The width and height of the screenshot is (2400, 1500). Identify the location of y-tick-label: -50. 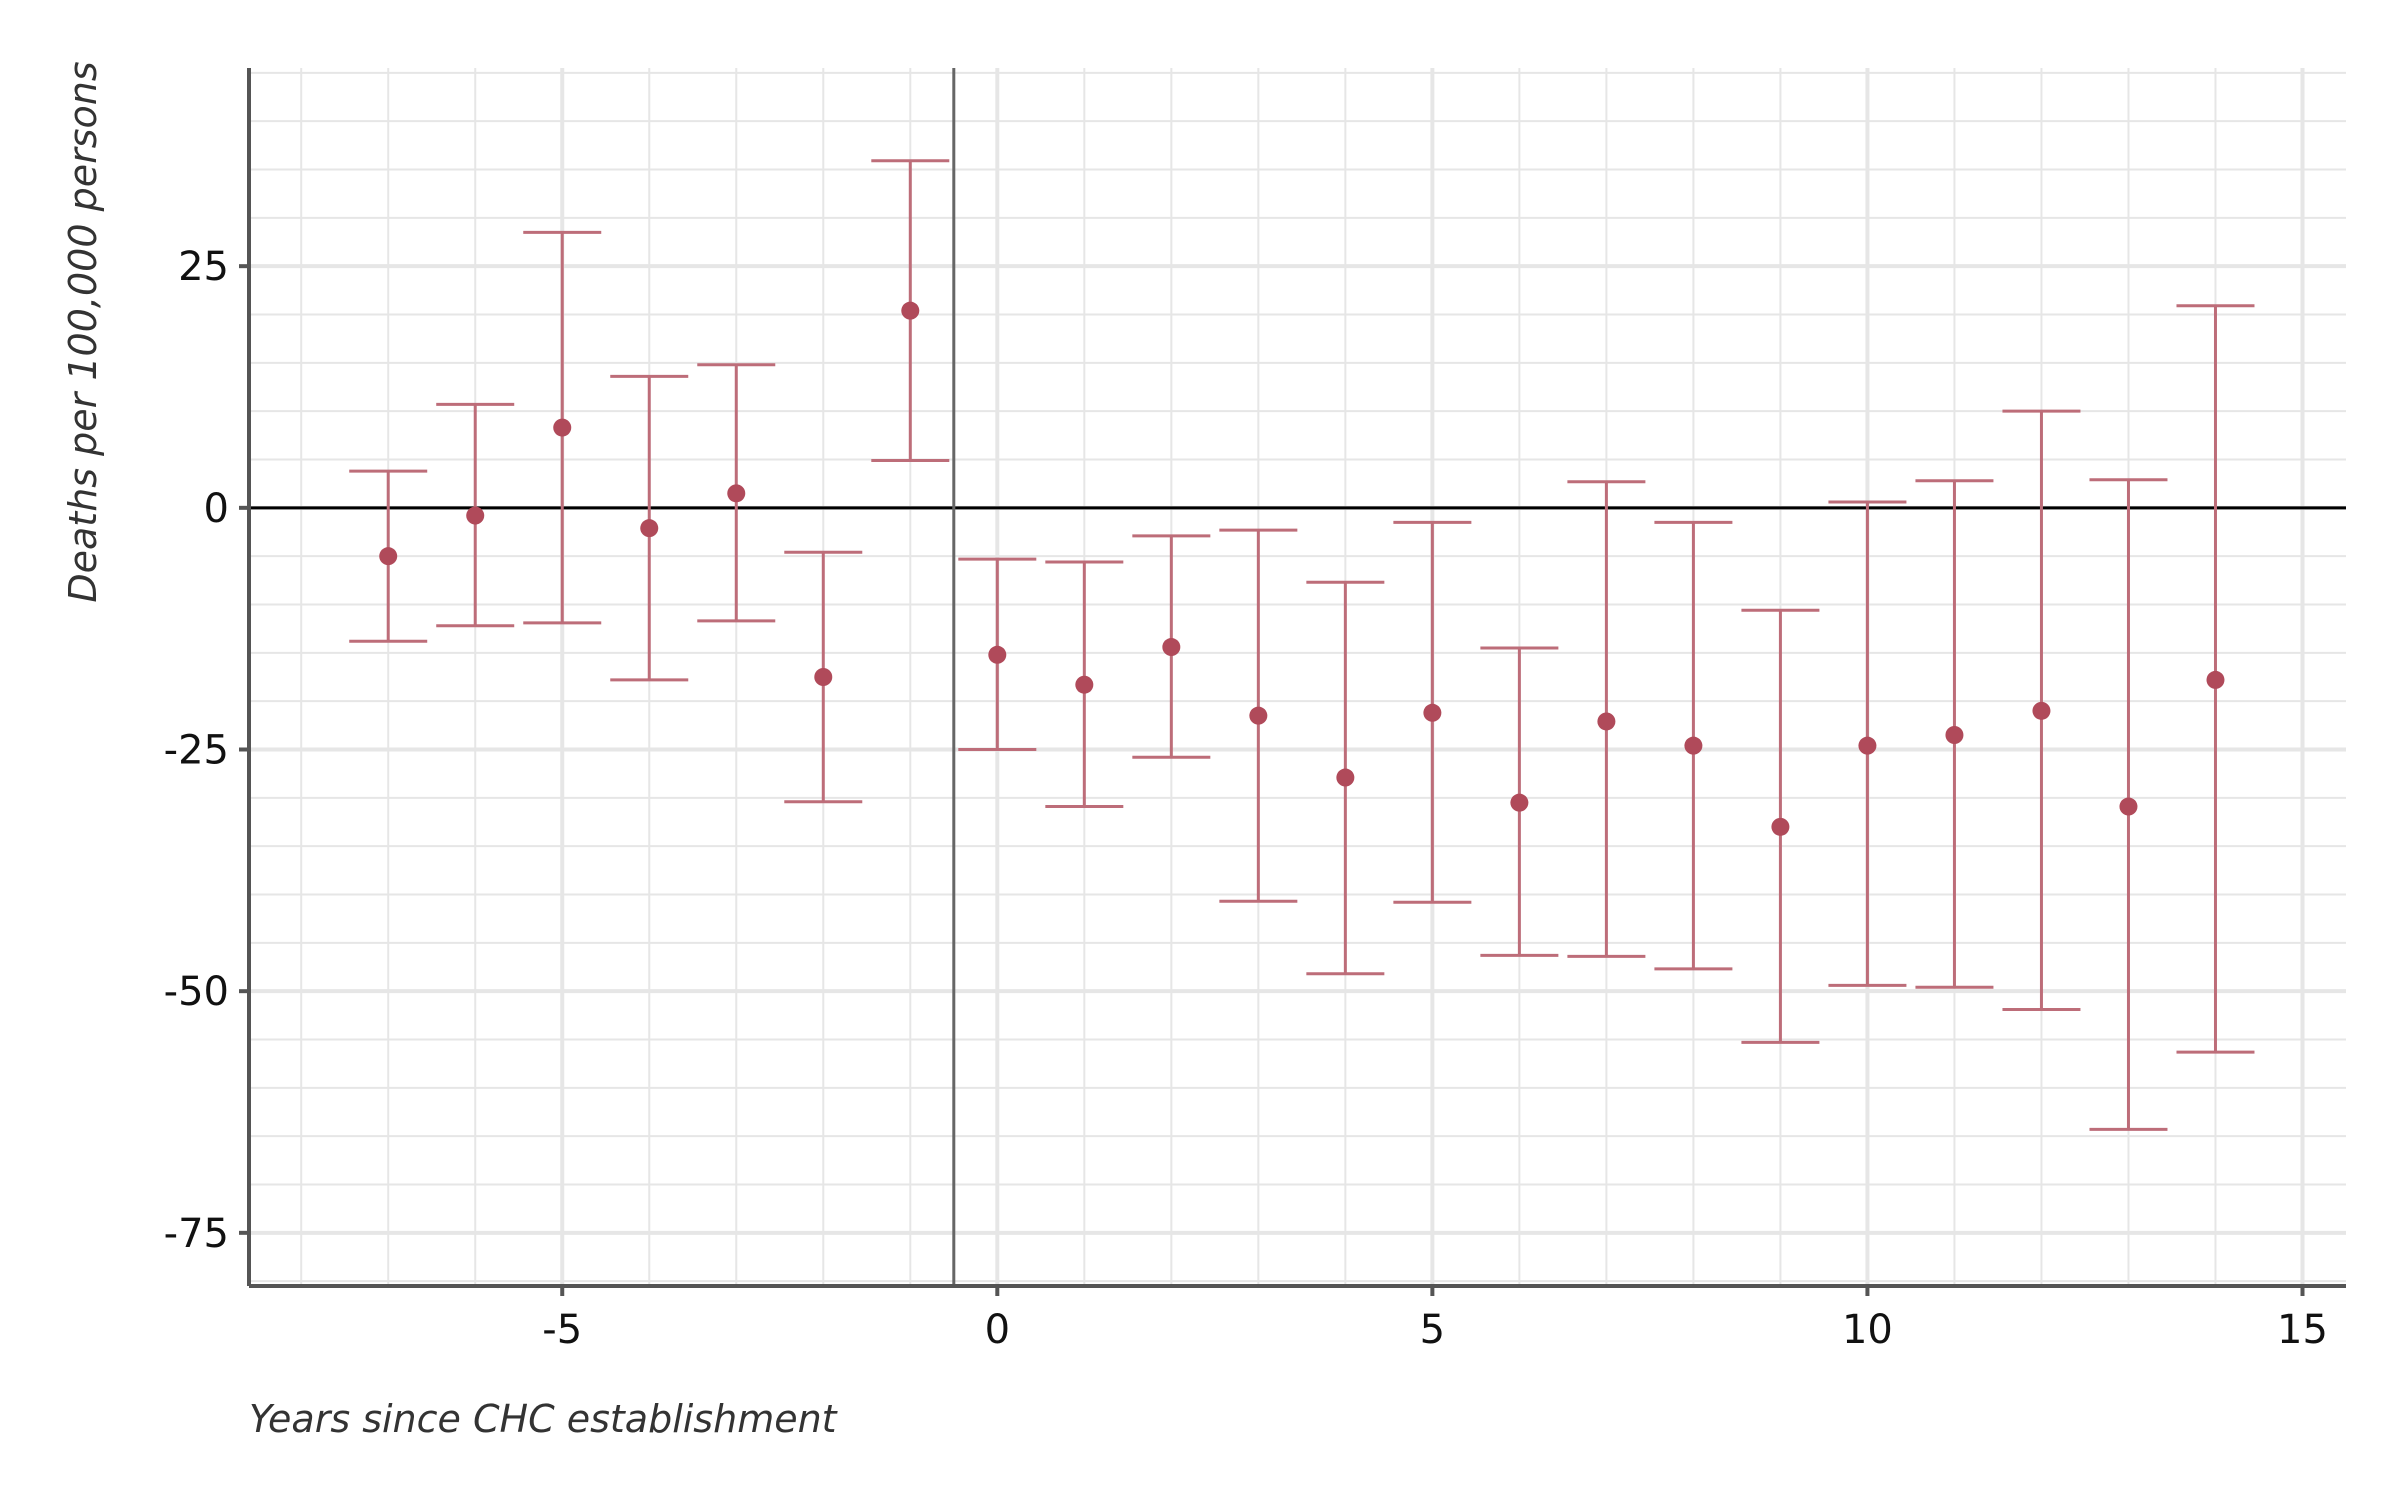
(196, 992).